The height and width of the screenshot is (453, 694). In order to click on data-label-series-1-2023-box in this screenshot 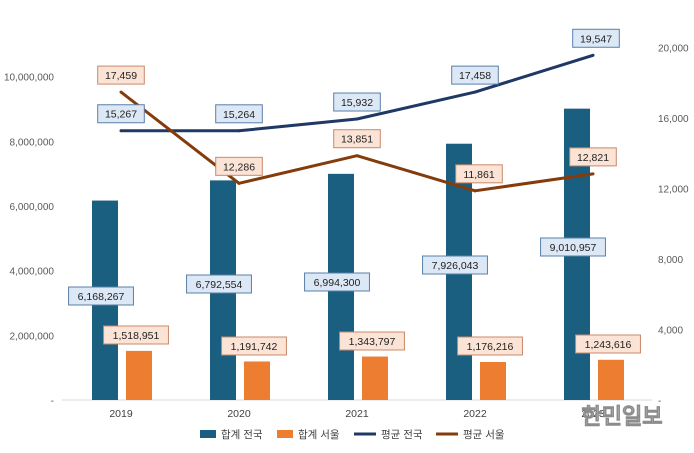, I will do `click(608, 344)`.